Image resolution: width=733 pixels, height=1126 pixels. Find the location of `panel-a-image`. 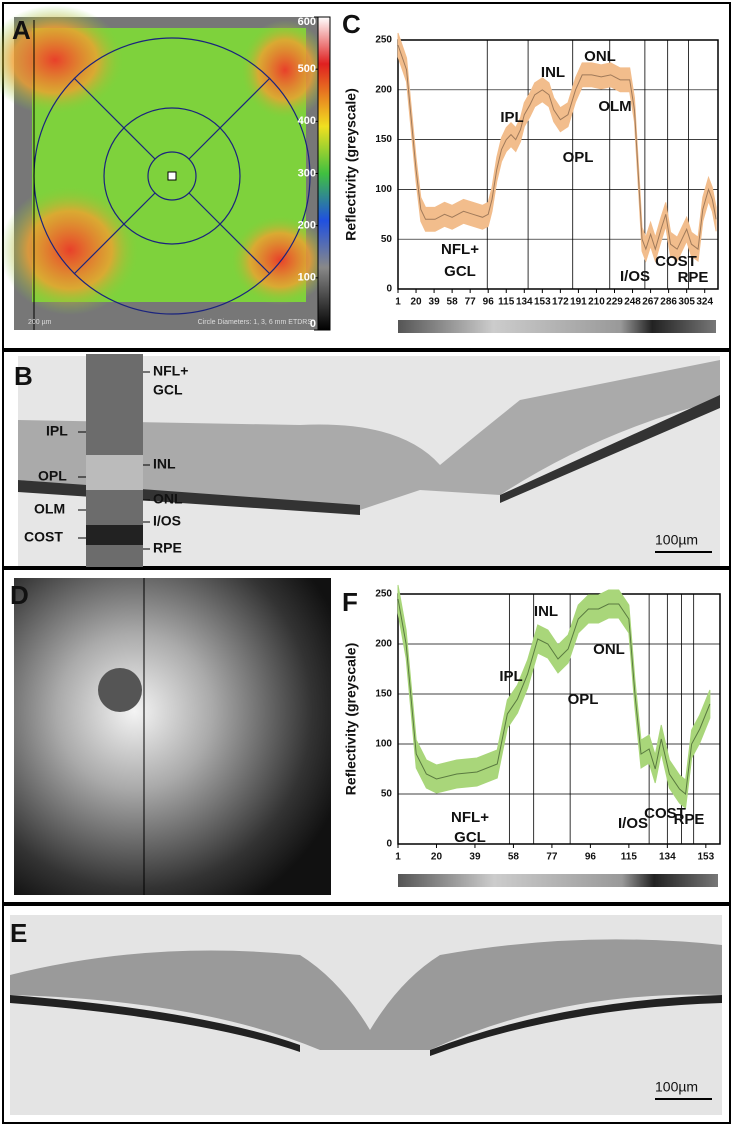

panel-a-image is located at coordinates (165, 168).